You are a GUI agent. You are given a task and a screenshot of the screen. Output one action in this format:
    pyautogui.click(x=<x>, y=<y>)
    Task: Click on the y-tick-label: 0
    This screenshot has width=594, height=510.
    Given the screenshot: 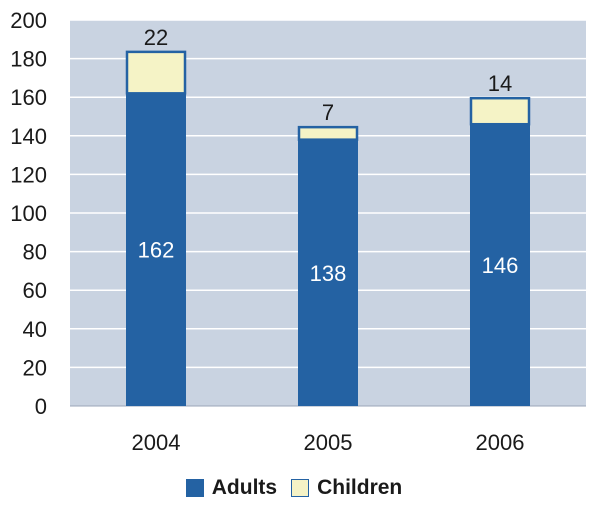 What is the action you would take?
    pyautogui.click(x=41, y=406)
    